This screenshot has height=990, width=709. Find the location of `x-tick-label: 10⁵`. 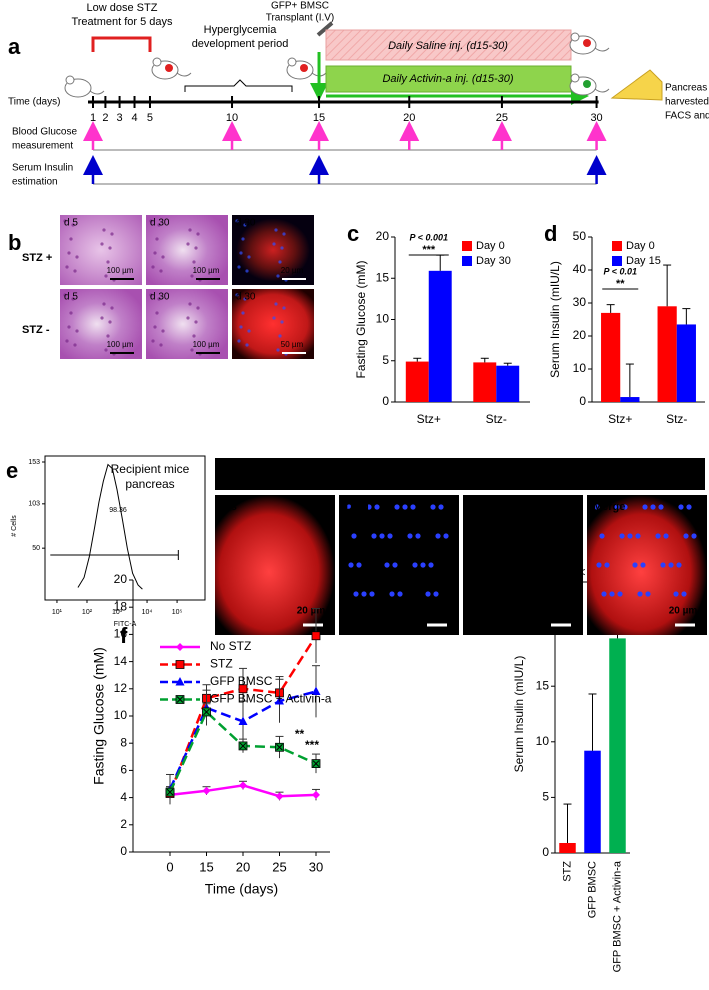

x-tick-label: 10⁵ is located at coordinates (177, 612).